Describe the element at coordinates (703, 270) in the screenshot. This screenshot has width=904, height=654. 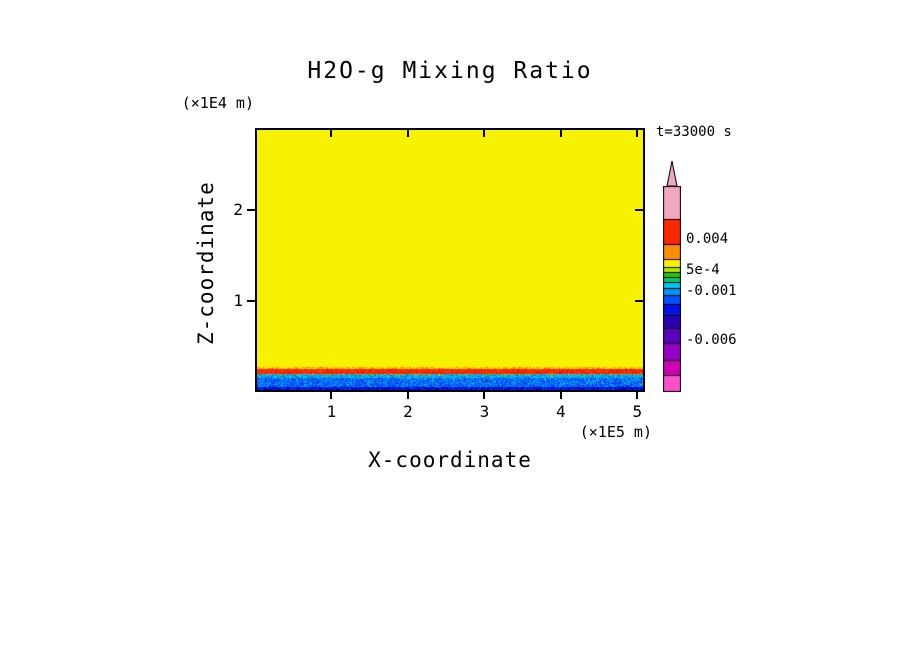
I see `colorbar-label: 5e-4` at that location.